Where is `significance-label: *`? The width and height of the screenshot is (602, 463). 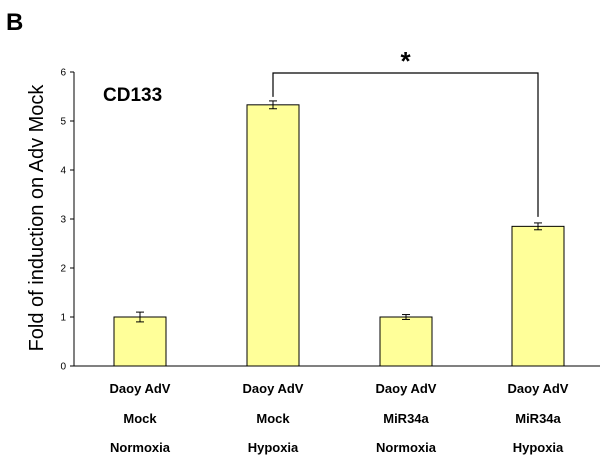 significance-label: * is located at coordinates (405, 61).